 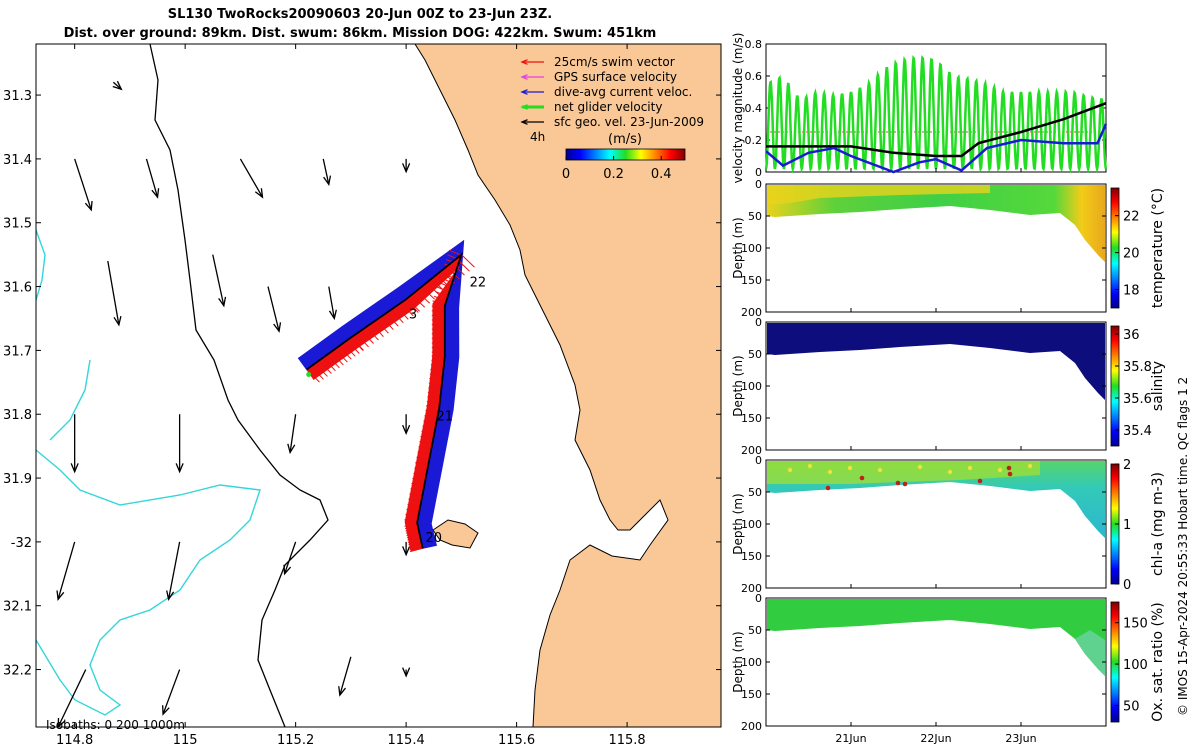 I want to click on section-colorbar-tick-label: 35.8, so click(x=1137, y=367).